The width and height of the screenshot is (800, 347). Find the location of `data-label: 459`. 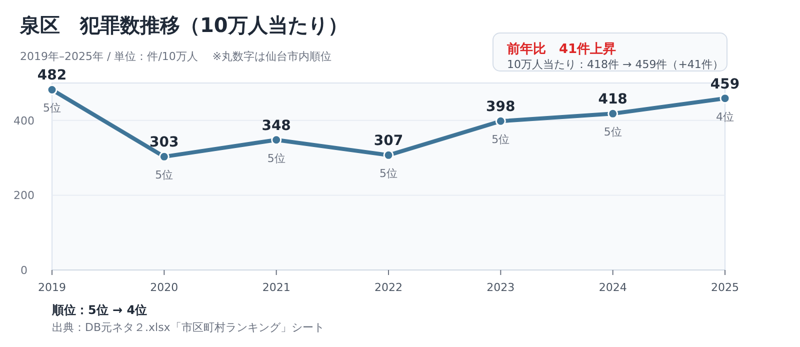

data-label: 459 is located at coordinates (725, 84).